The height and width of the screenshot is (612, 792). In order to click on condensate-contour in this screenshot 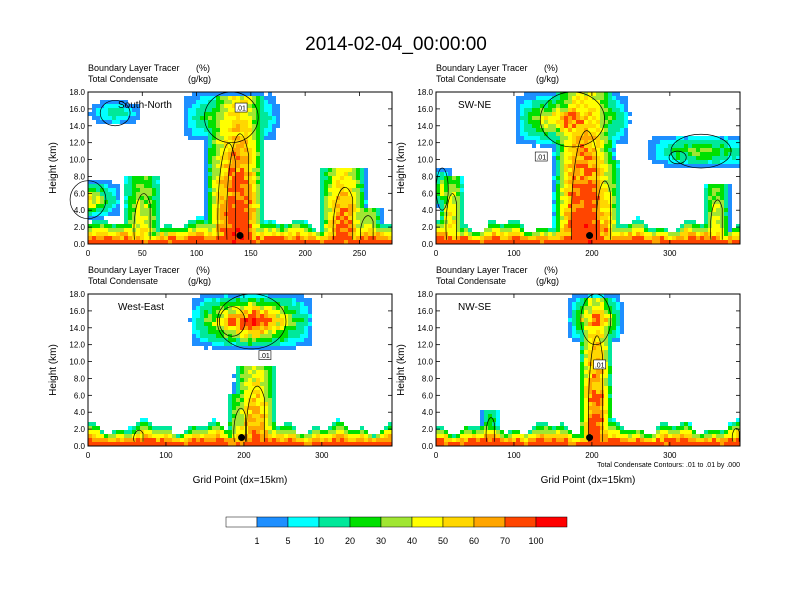, I will do `click(255, 413)`.